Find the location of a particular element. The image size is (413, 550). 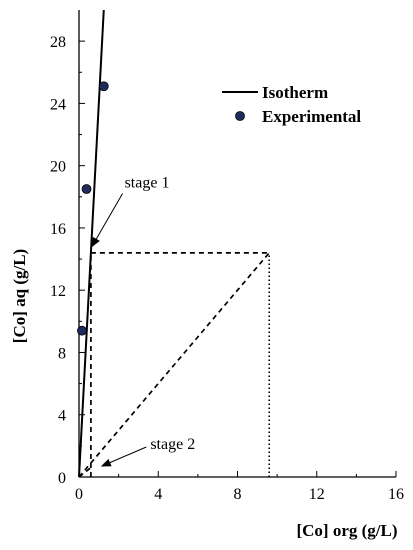

x-tick-label: 0 is located at coordinates (79, 494).